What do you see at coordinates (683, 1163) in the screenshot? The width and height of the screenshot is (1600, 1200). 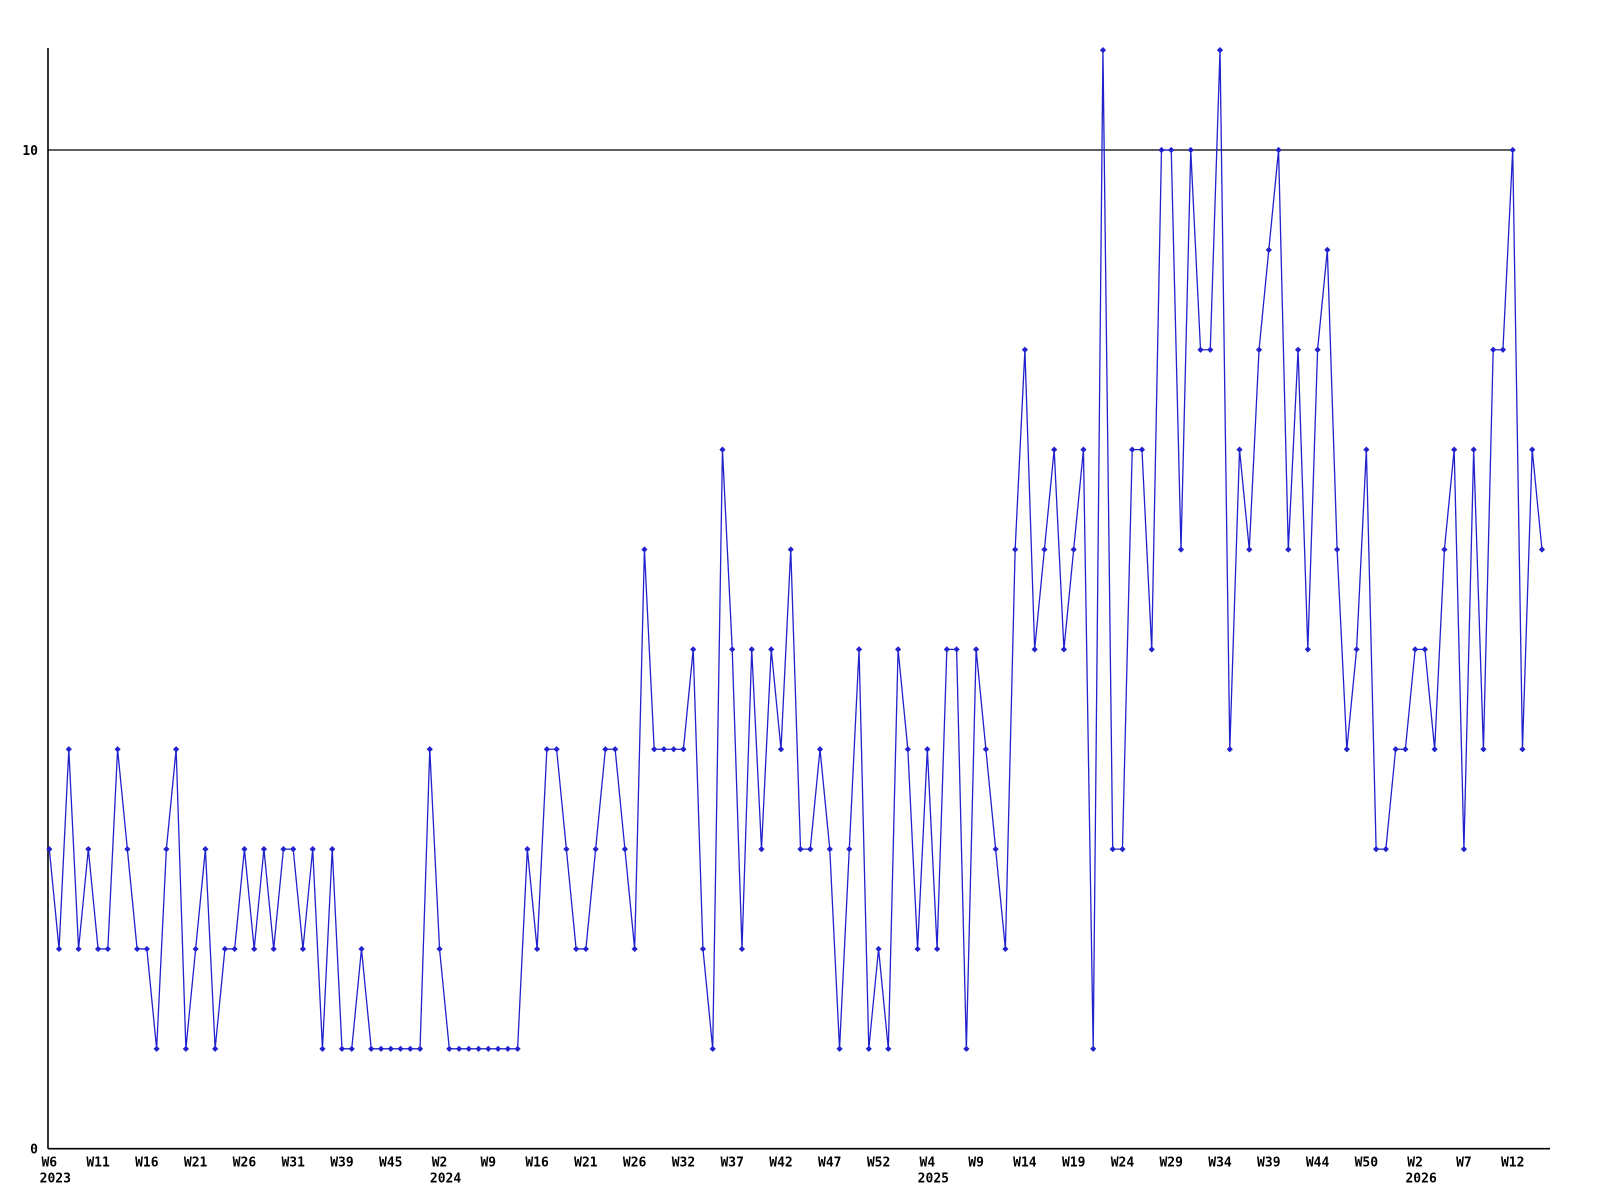 I see `x-tick-label: W32` at bounding box center [683, 1163].